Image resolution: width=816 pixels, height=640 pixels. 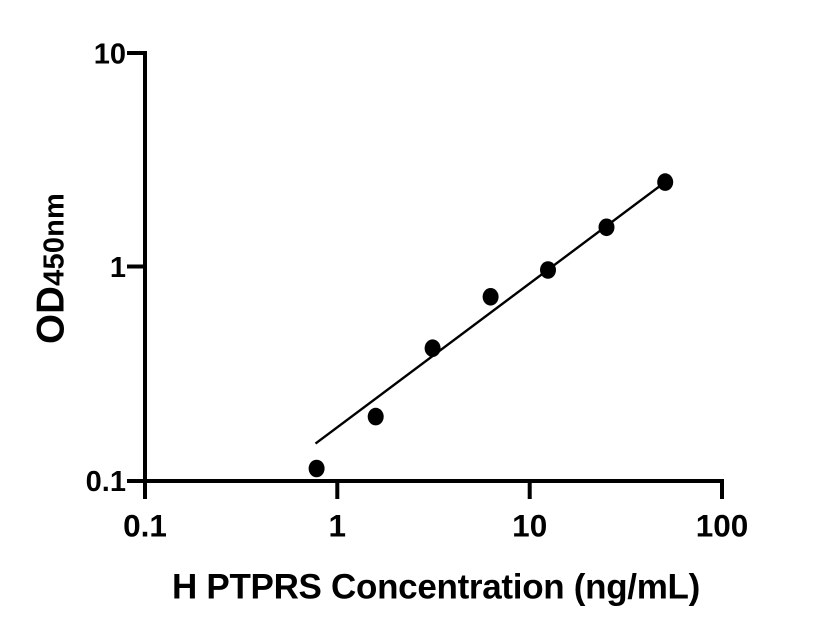 I want to click on svg-text: 100, so click(x=722, y=526).